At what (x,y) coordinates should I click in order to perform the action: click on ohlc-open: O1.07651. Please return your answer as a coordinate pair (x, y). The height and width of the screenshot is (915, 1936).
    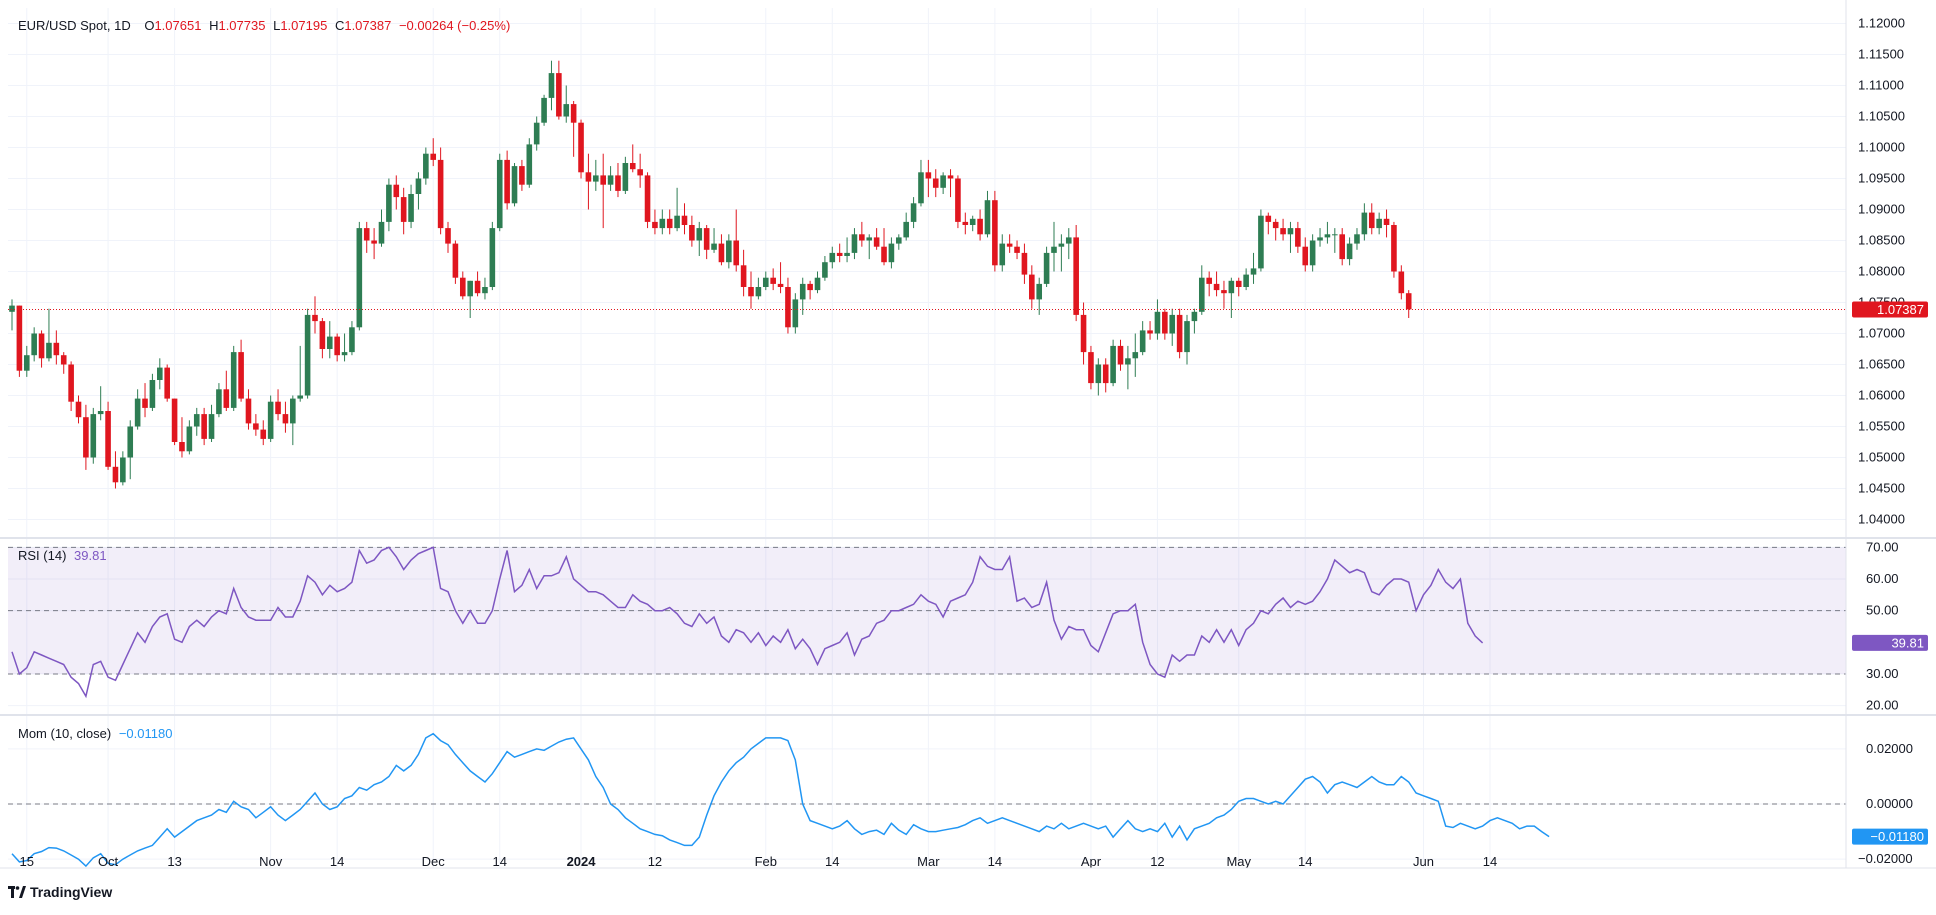
    Looking at the image, I should click on (173, 25).